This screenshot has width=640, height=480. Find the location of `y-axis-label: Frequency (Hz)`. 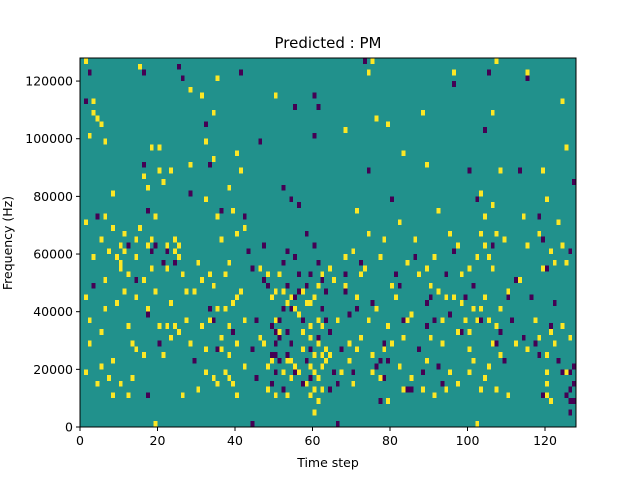

y-axis-label: Frequency (Hz) is located at coordinates (7, 243).